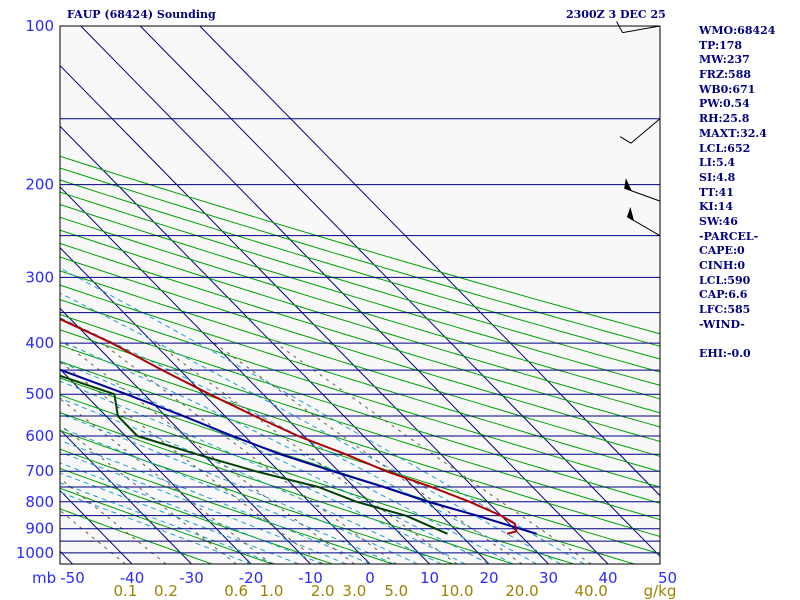 This screenshot has width=800, height=600. I want to click on stat-pw: PW:0.54, so click(724, 104).